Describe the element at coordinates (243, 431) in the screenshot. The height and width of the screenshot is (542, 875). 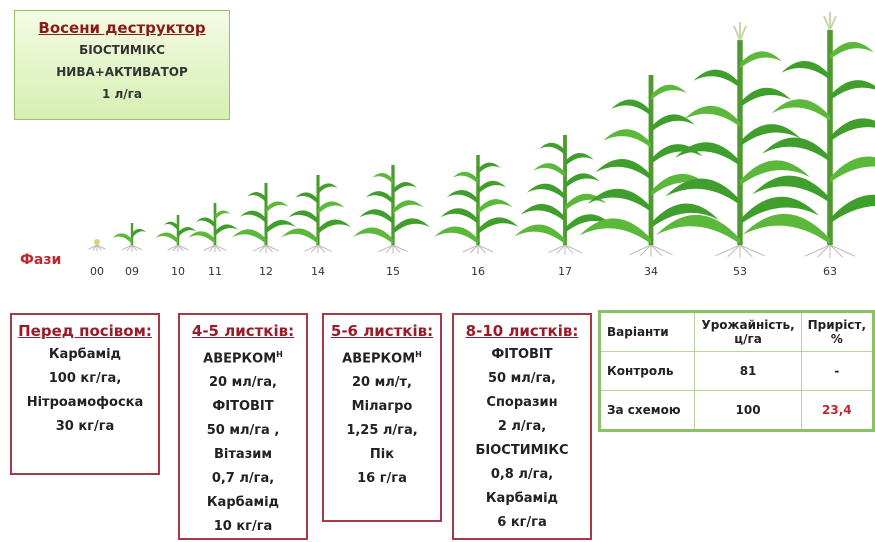
I see `step-line: 50 мл/га ,` at that location.